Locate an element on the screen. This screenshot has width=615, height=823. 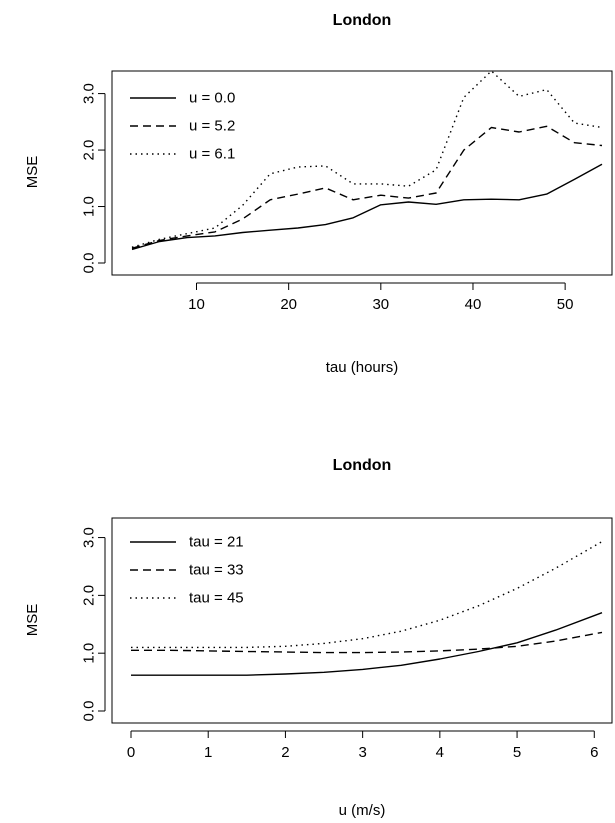
legend: u = 0.0 u = 5.2 u = 6.1 is located at coordinates (182, 126).